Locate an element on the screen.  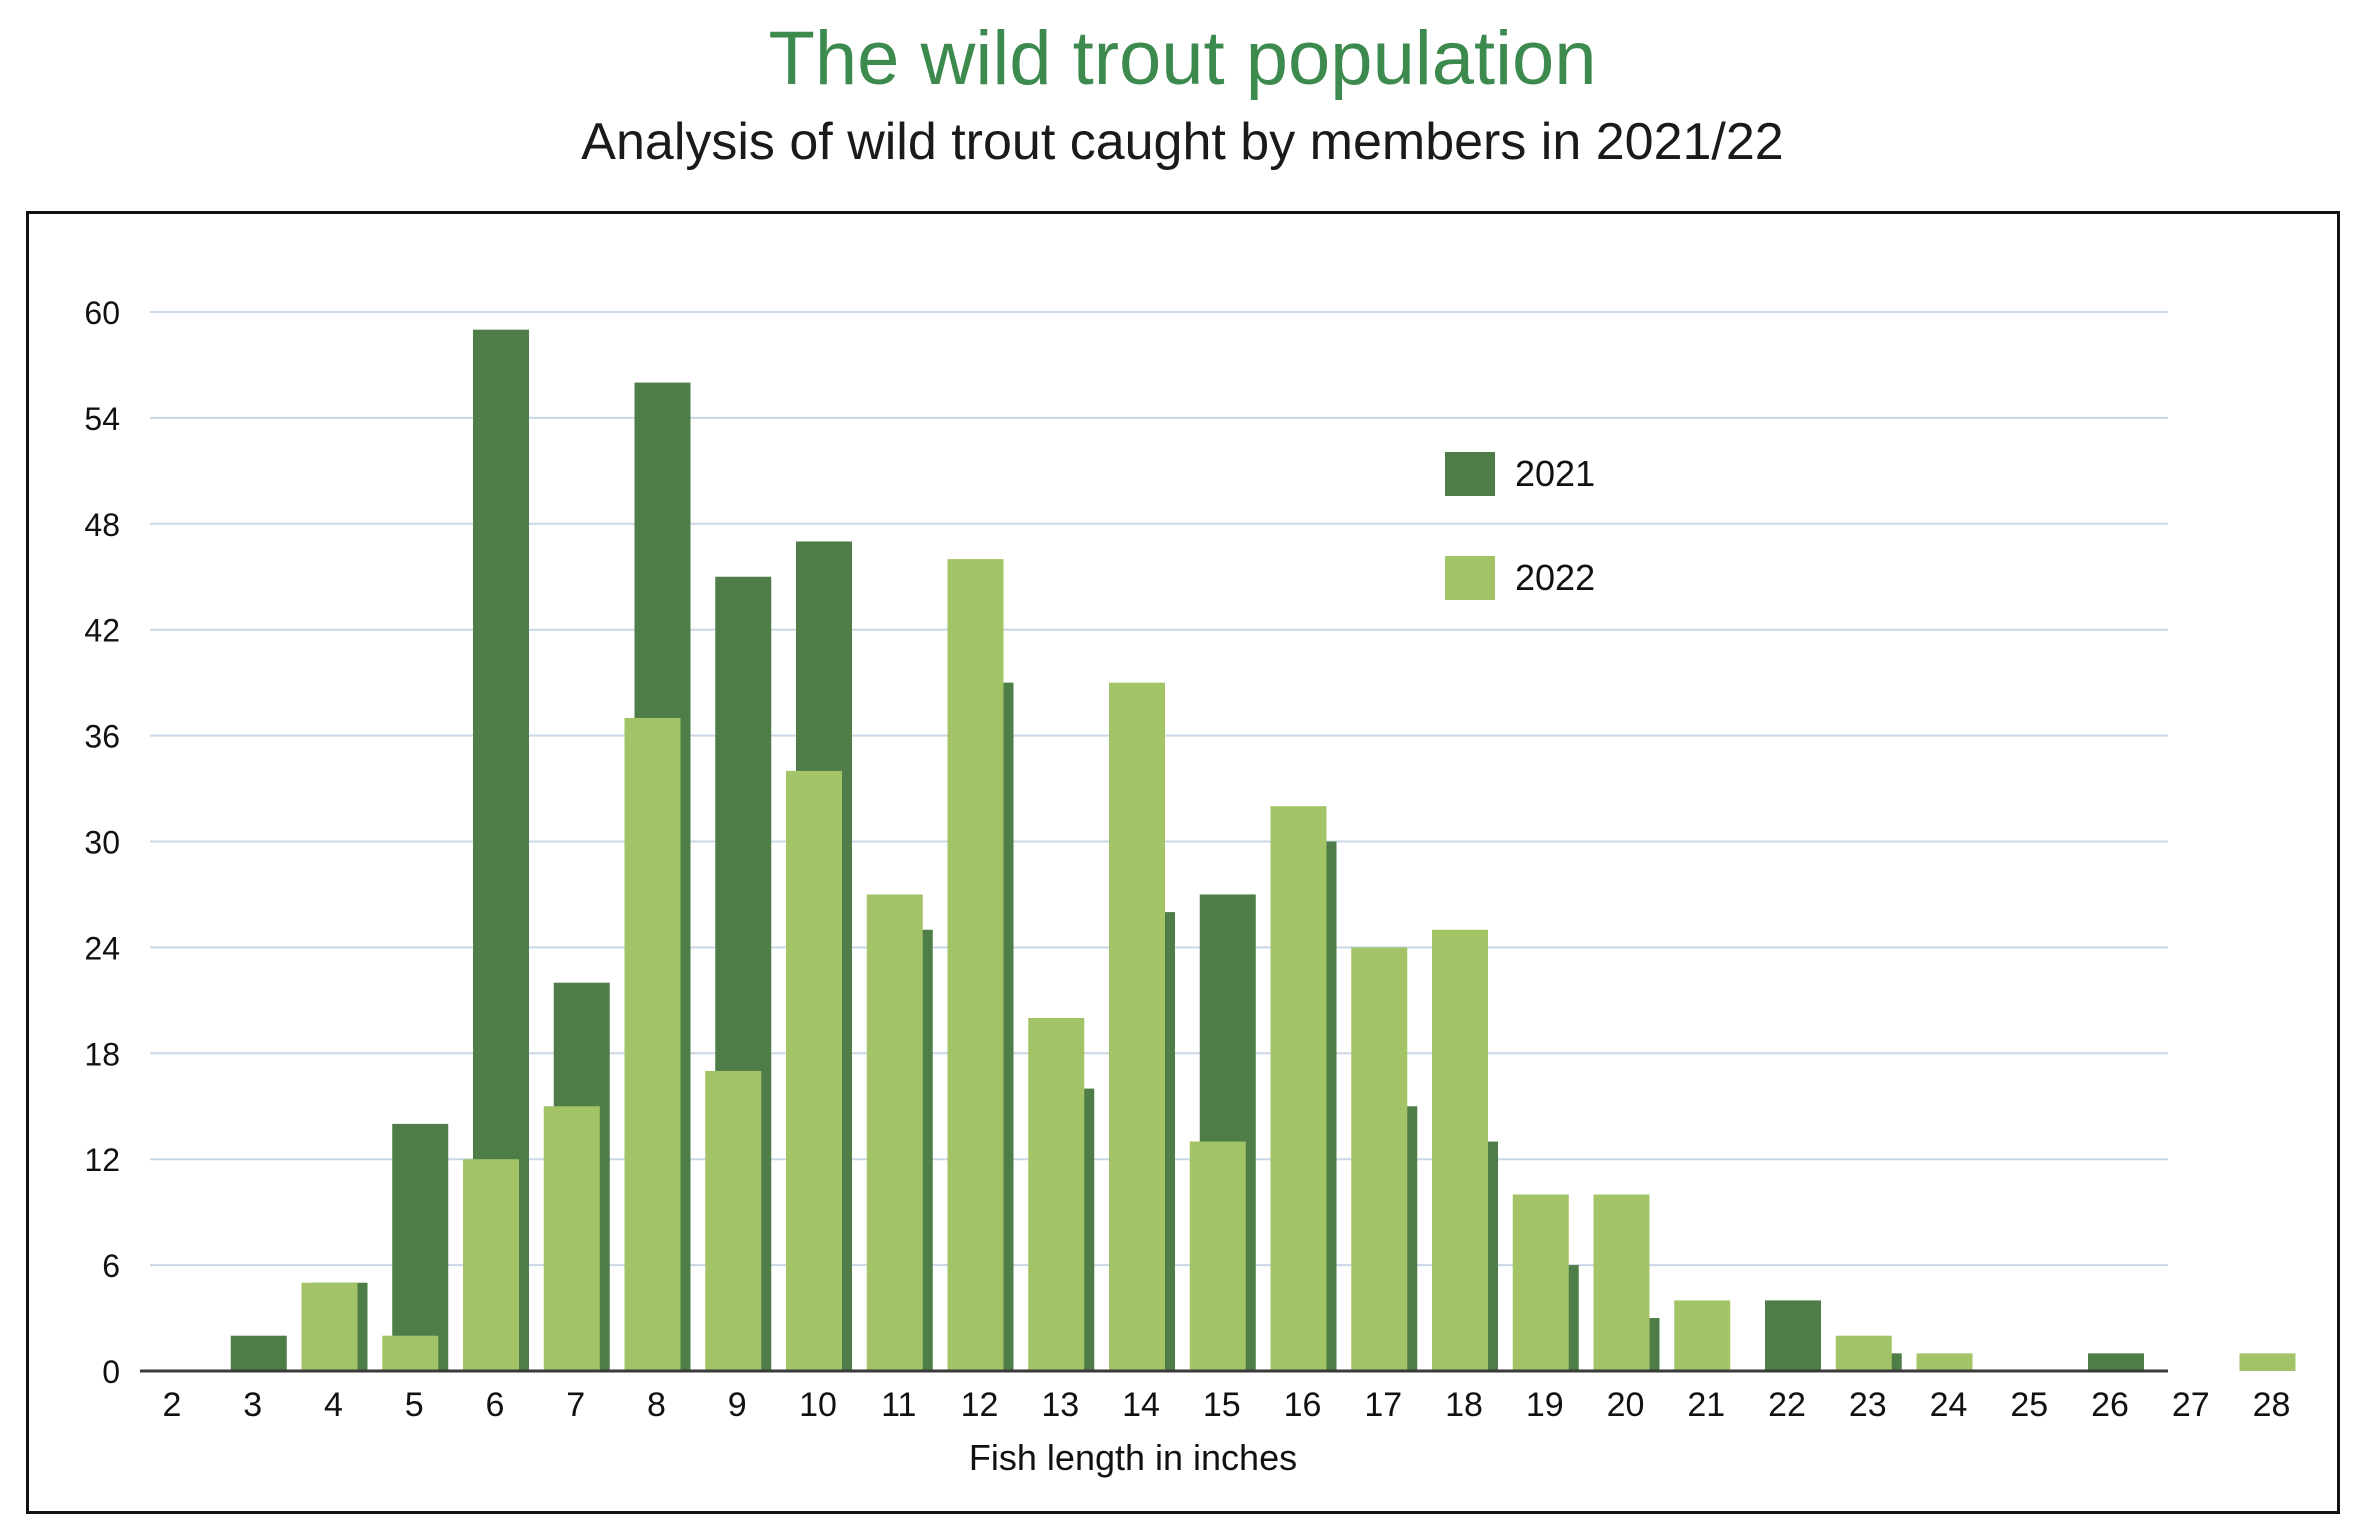
x-tick-label: 13 is located at coordinates (1060, 1405).